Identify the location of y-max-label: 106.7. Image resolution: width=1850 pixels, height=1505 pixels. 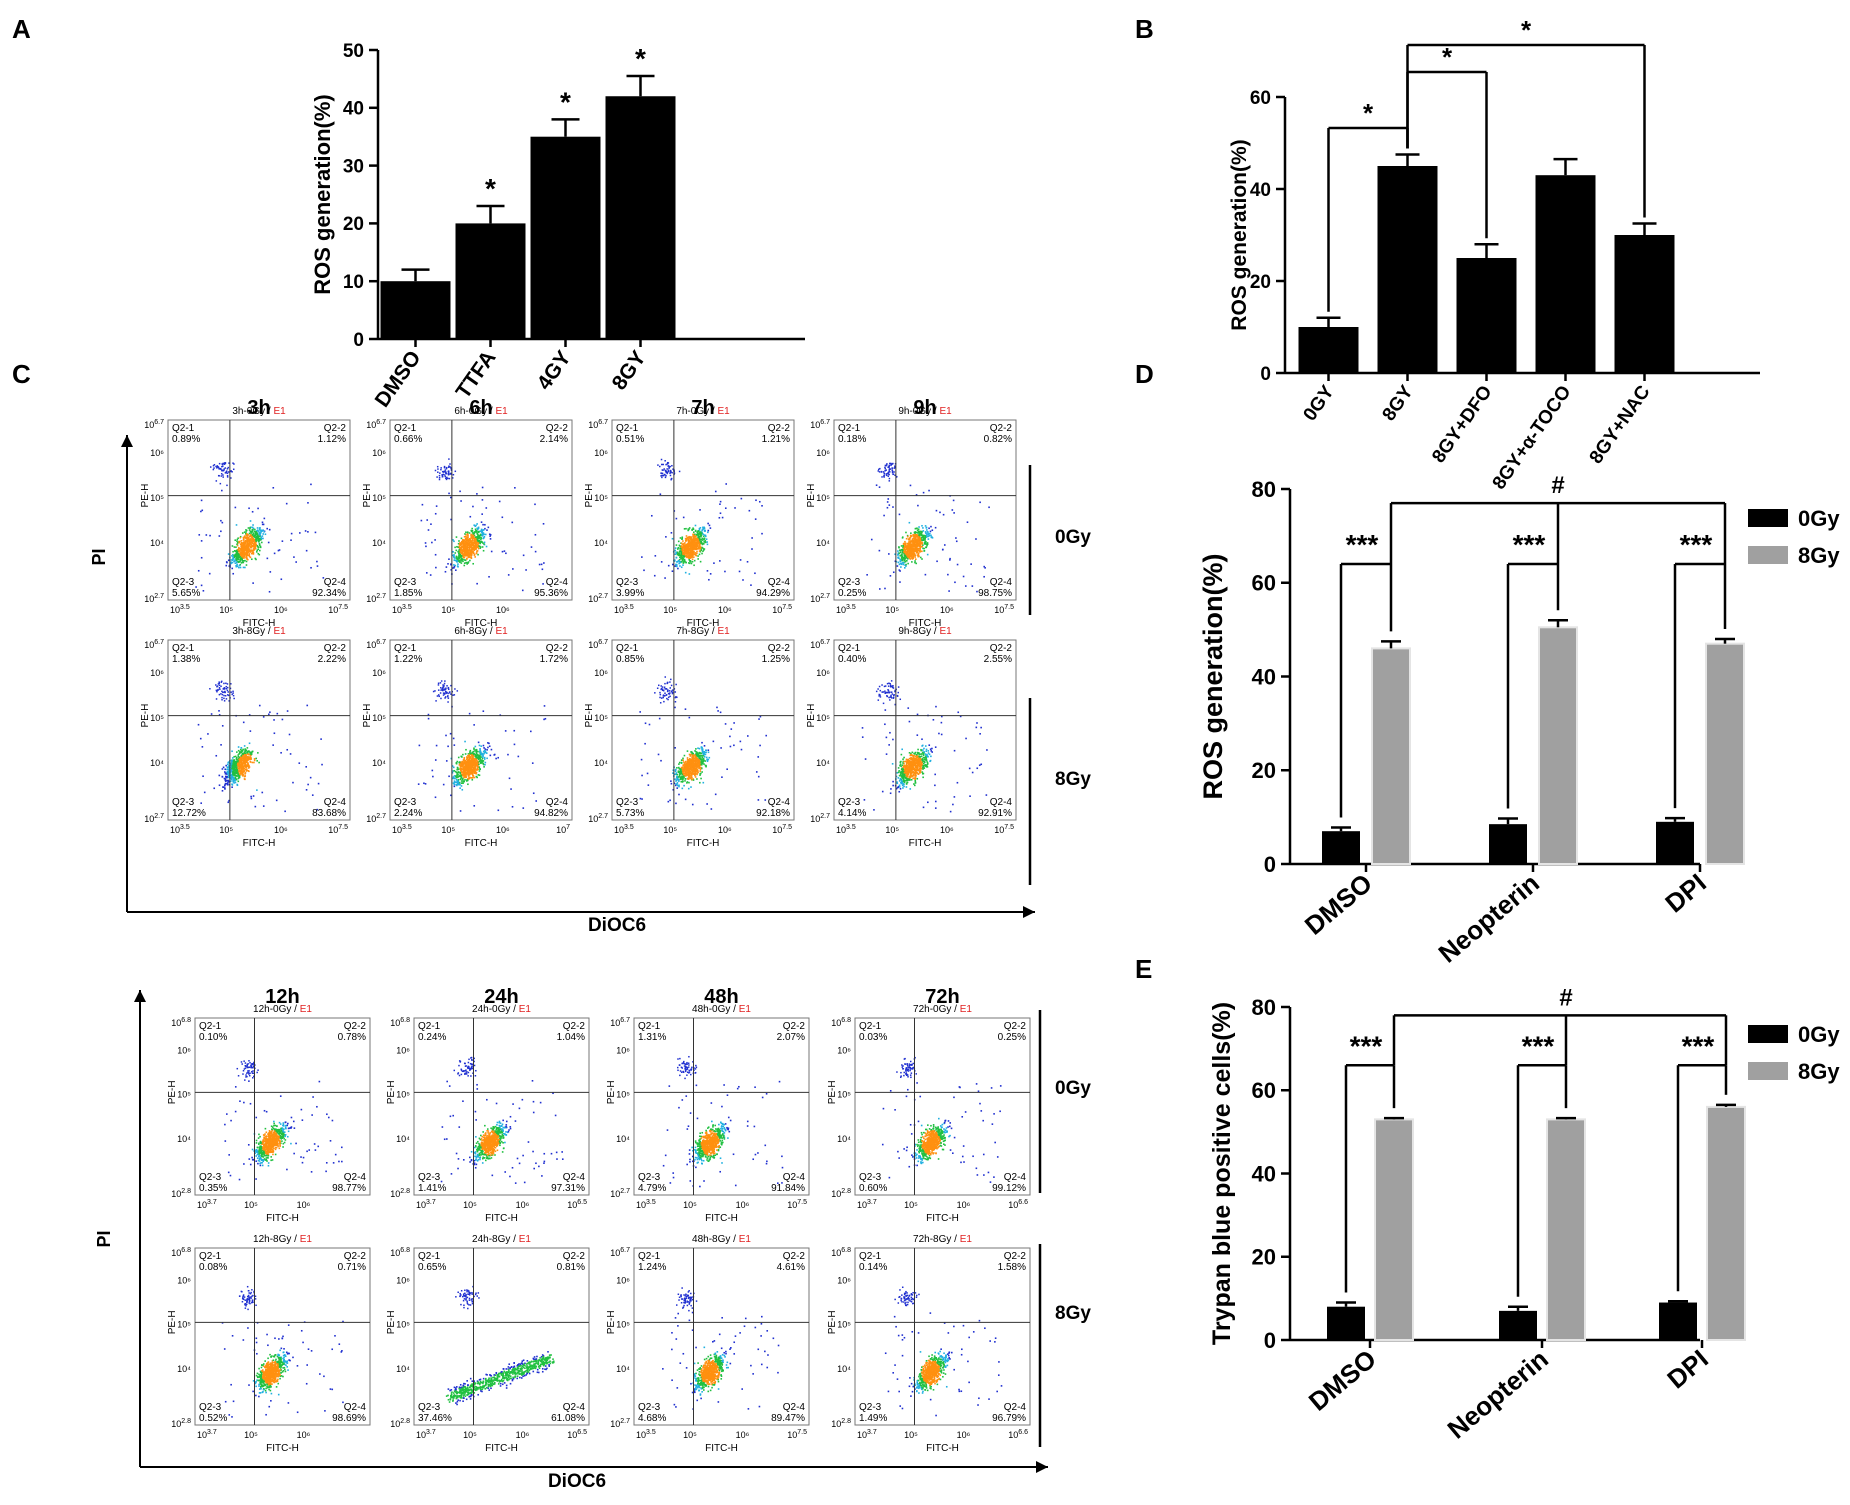
(820, 424).